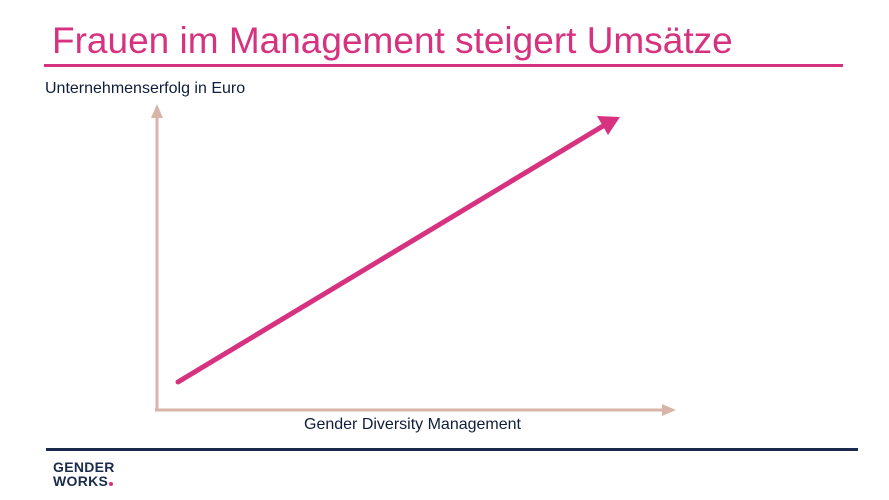 Image resolution: width=889 pixels, height=500 pixels. I want to click on trend-arrowhead, so click(608, 125).